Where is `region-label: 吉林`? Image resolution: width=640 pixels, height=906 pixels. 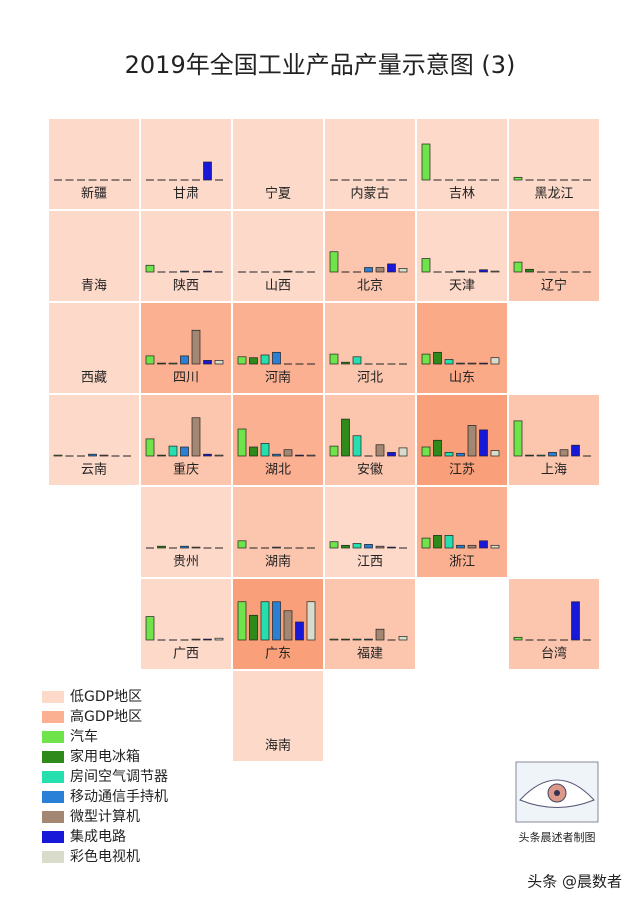
region-label: 吉林 is located at coordinates (462, 194).